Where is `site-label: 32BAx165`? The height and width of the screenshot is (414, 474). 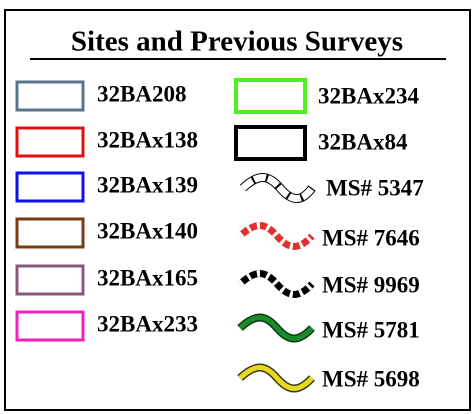 site-label: 32BAx165 is located at coordinates (147, 277).